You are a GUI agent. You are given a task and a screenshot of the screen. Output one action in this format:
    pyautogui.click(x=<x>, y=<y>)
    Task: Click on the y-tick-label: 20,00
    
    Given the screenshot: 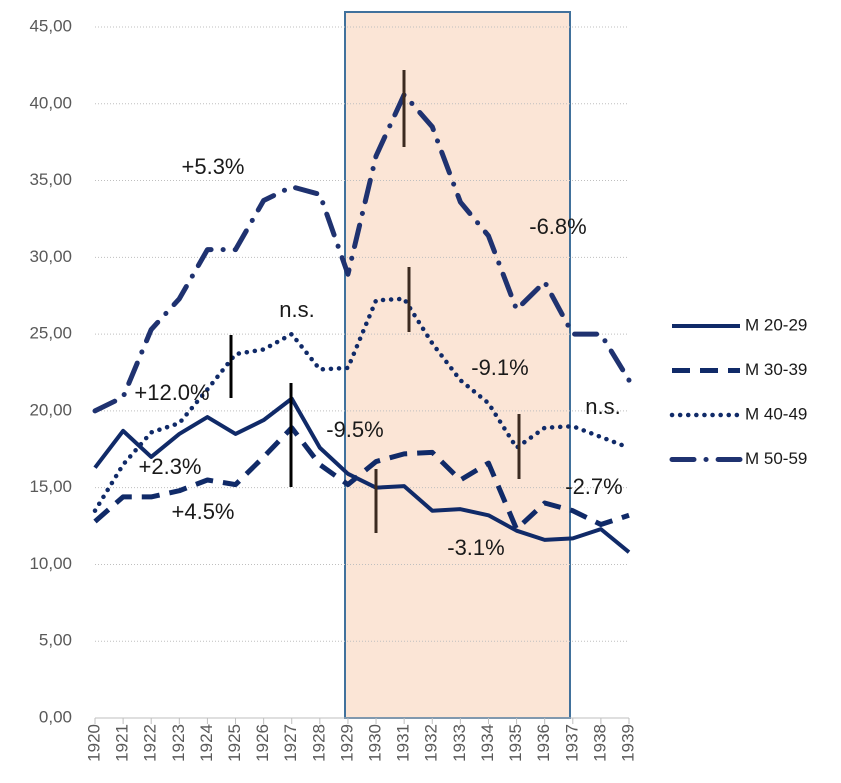 What is the action you would take?
    pyautogui.click(x=50, y=409)
    